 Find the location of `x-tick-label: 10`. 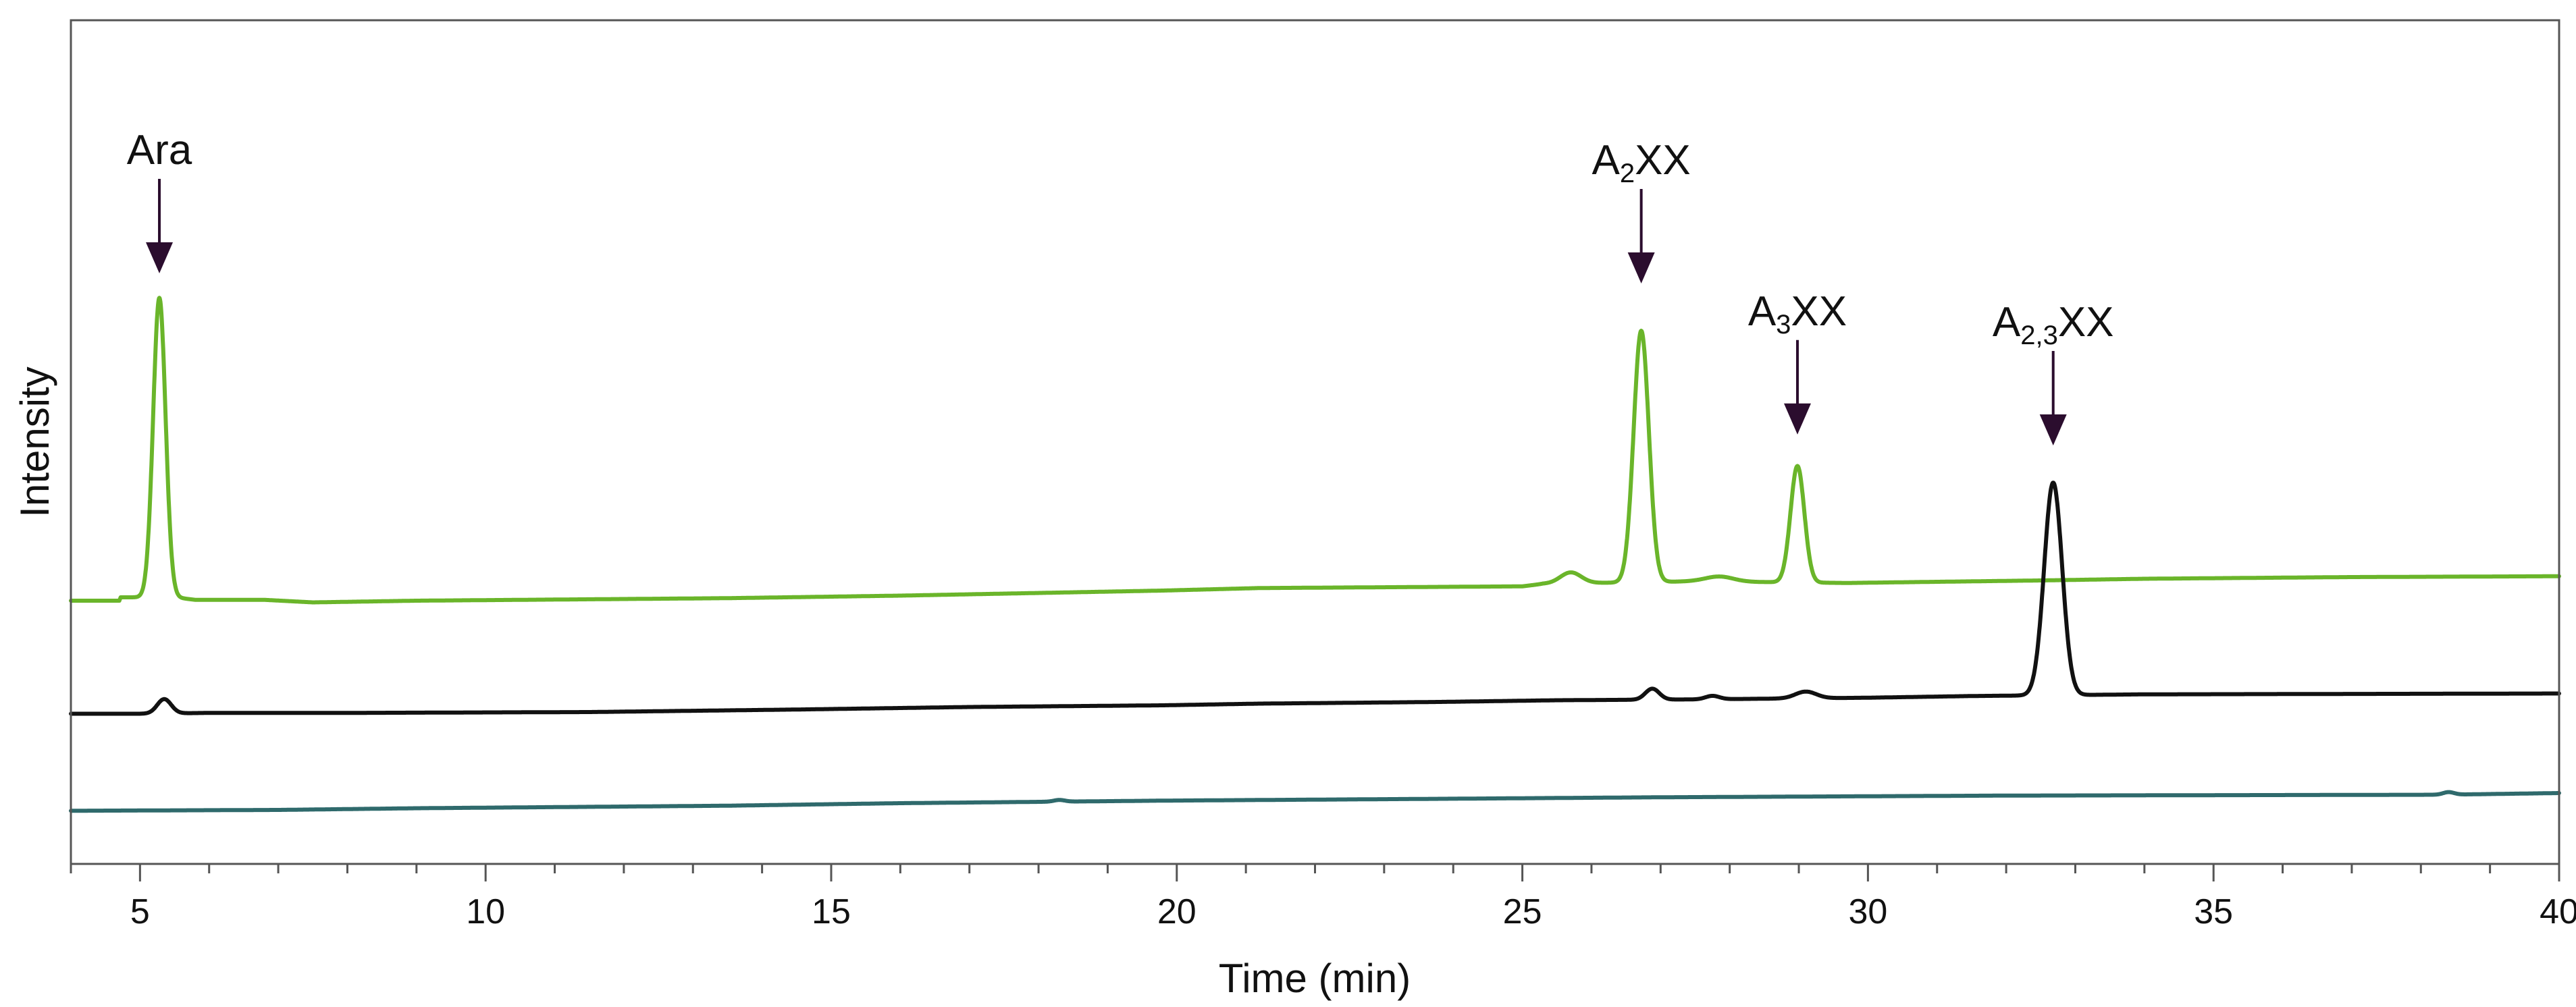

x-tick-label: 10 is located at coordinates (485, 911).